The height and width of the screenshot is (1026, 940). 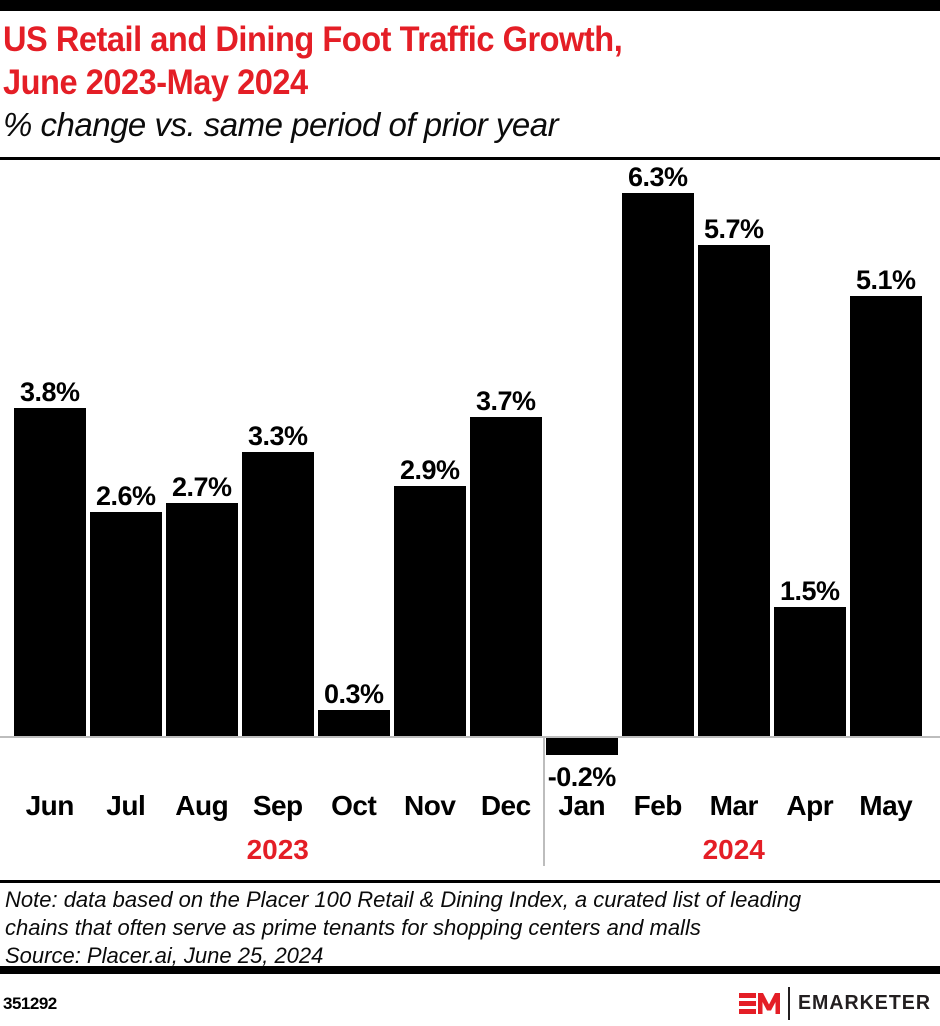 What do you see at coordinates (126, 624) in the screenshot?
I see `bar-jul` at bounding box center [126, 624].